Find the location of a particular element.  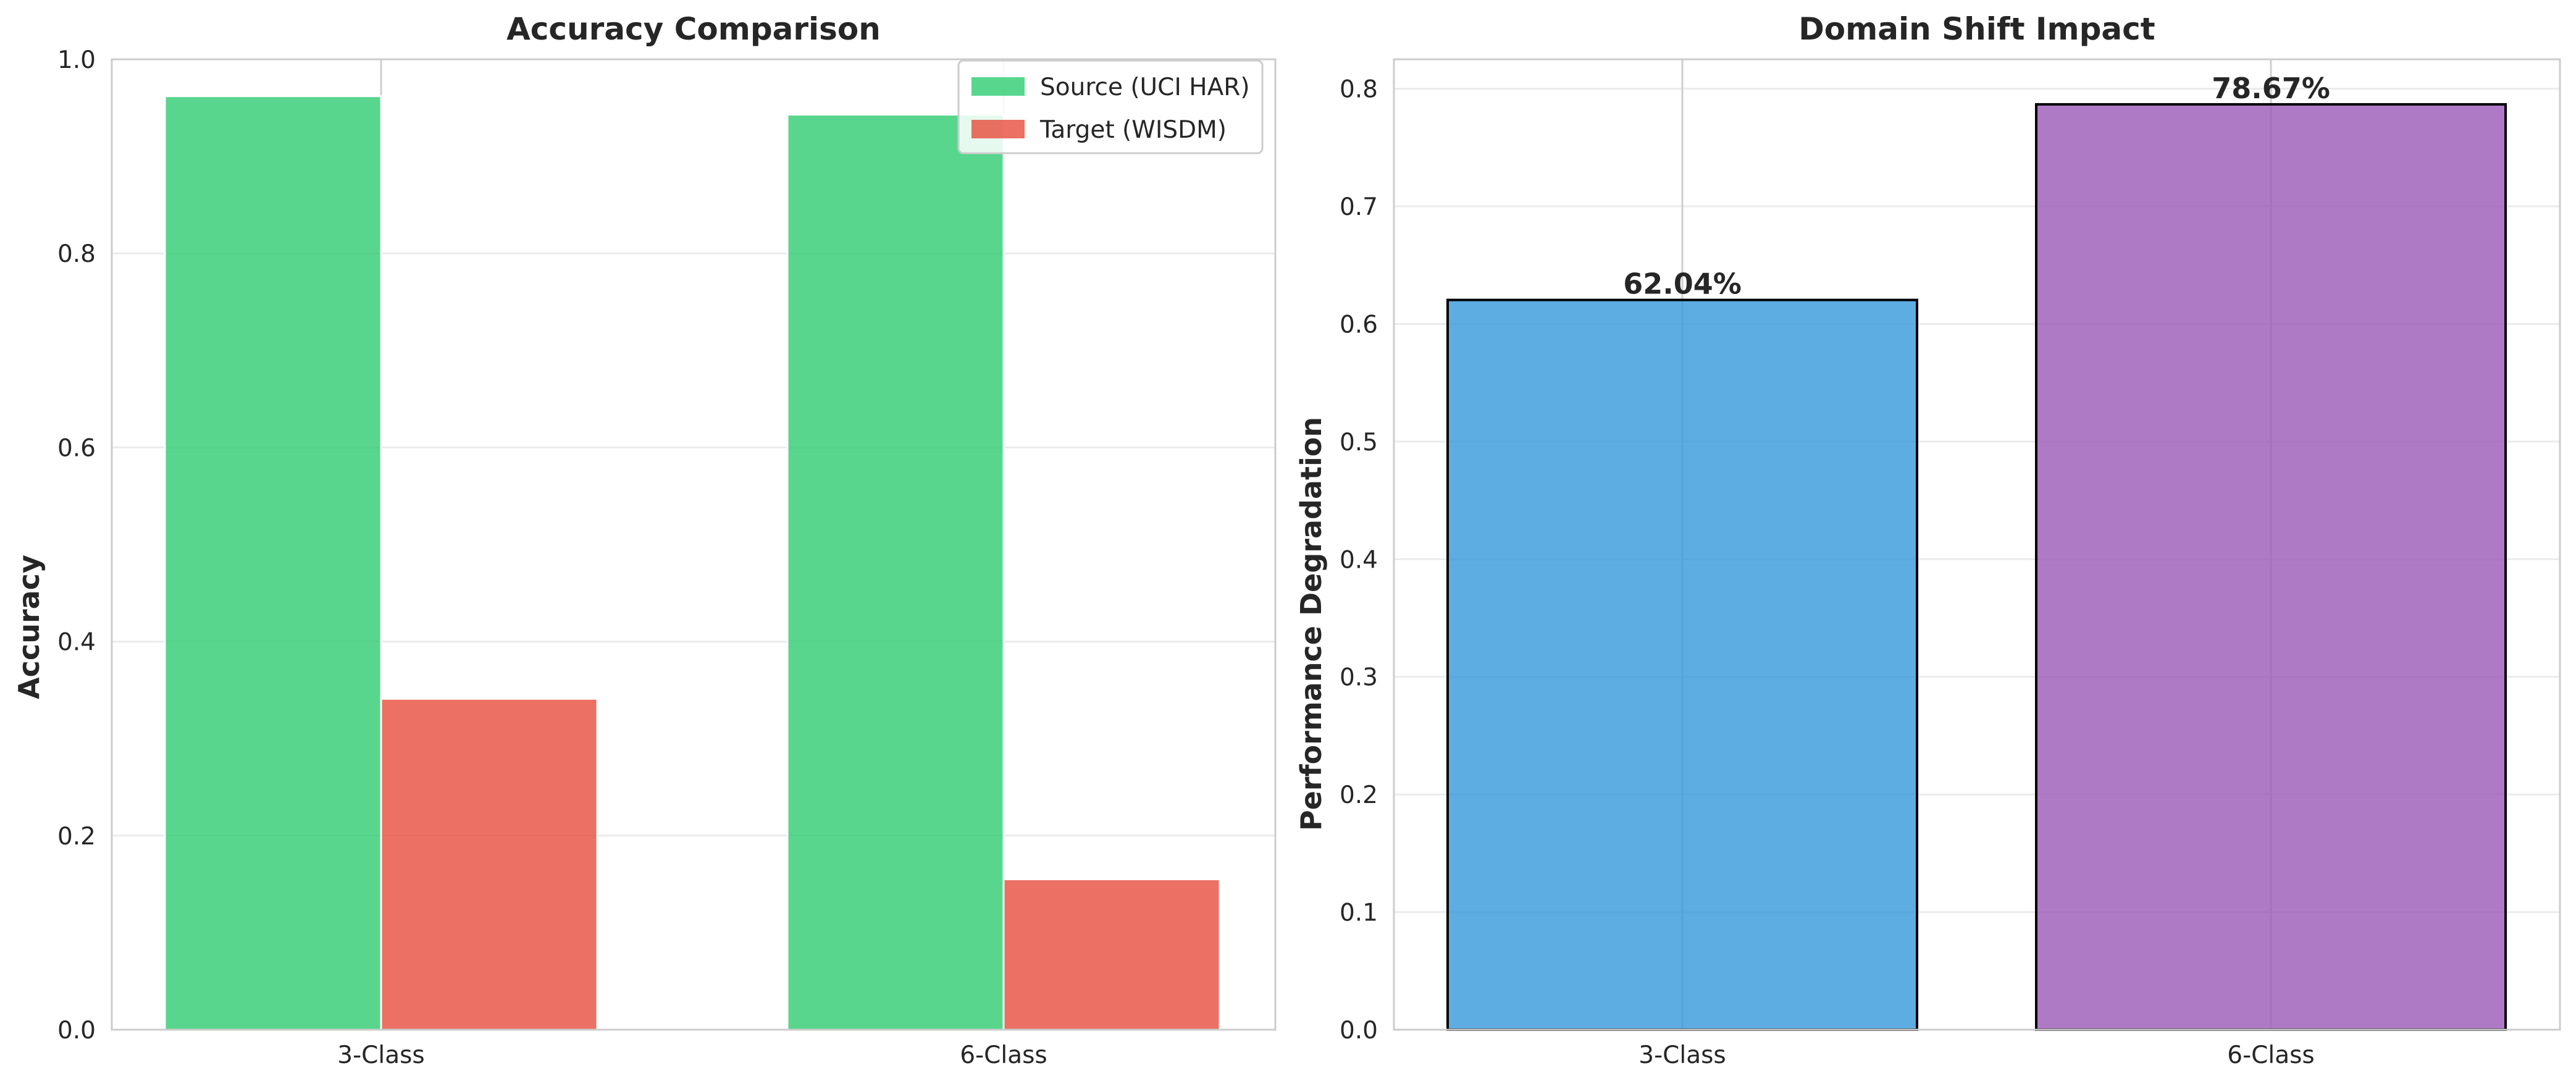

legend: Source (UCI HAR) Target (WISDM) is located at coordinates (1110, 106).